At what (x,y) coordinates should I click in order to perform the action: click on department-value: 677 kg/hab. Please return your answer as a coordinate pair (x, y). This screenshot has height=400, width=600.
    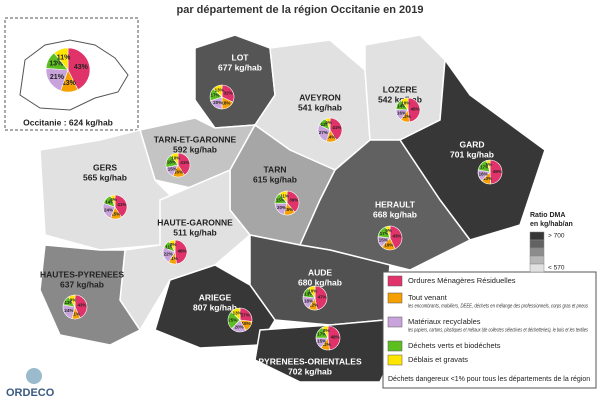
    Looking at the image, I should click on (240, 67).